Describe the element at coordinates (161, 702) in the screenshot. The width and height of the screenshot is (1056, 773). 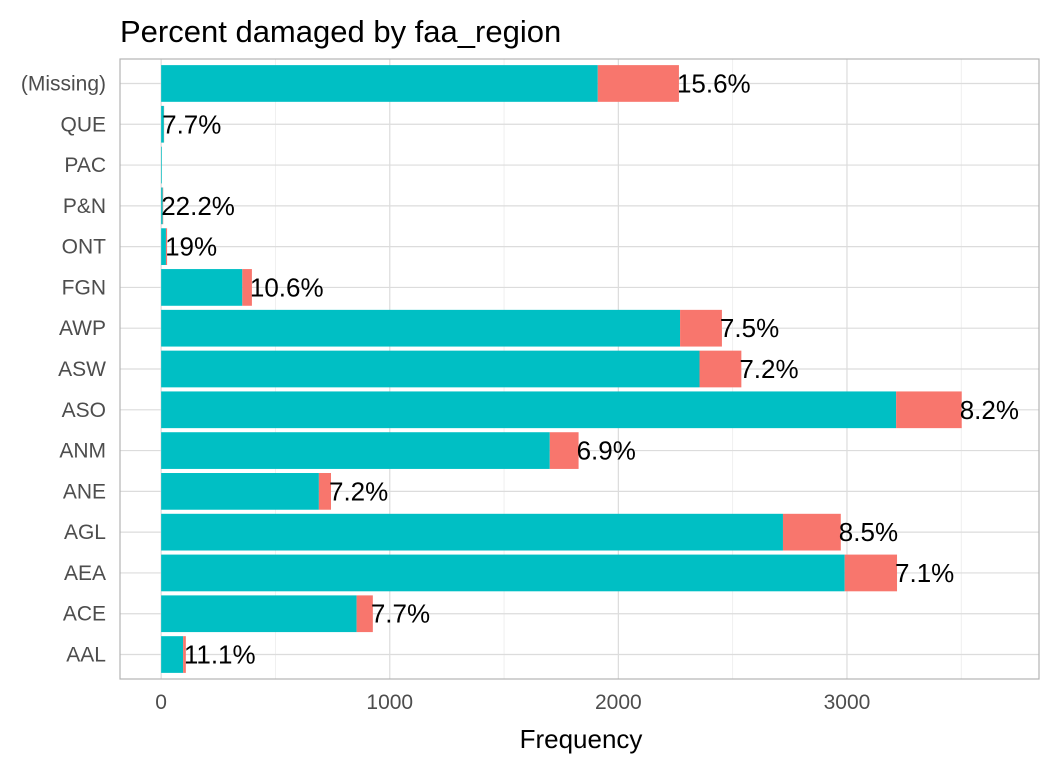
I see `x-tick-label: 0` at that location.